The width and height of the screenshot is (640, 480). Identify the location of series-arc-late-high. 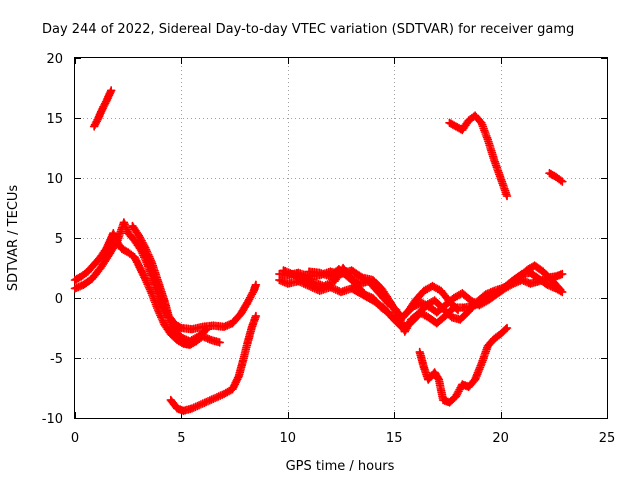
(556, 177).